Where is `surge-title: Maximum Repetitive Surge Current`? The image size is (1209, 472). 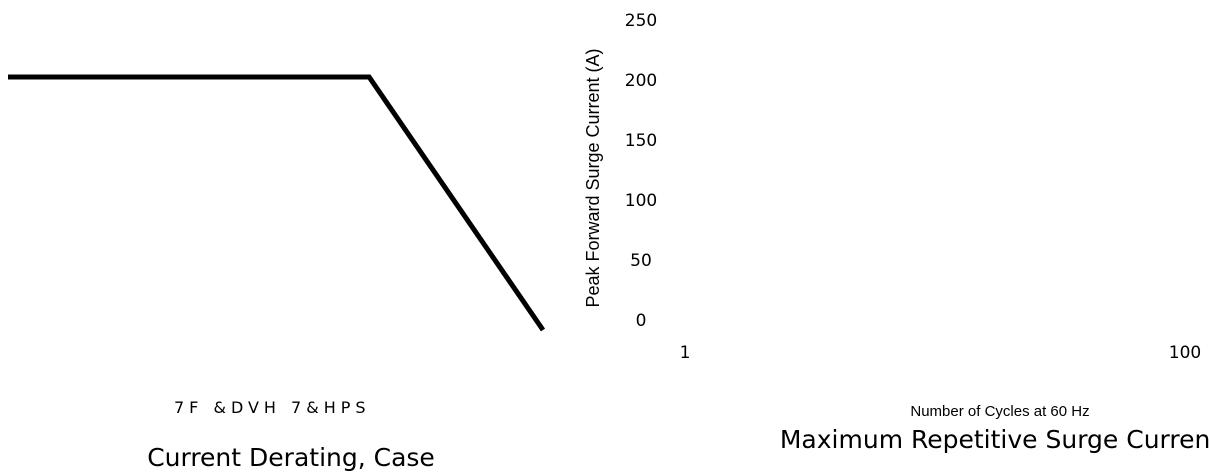
surge-title: Maximum Repetitive Surge Current is located at coordinates (994, 439).